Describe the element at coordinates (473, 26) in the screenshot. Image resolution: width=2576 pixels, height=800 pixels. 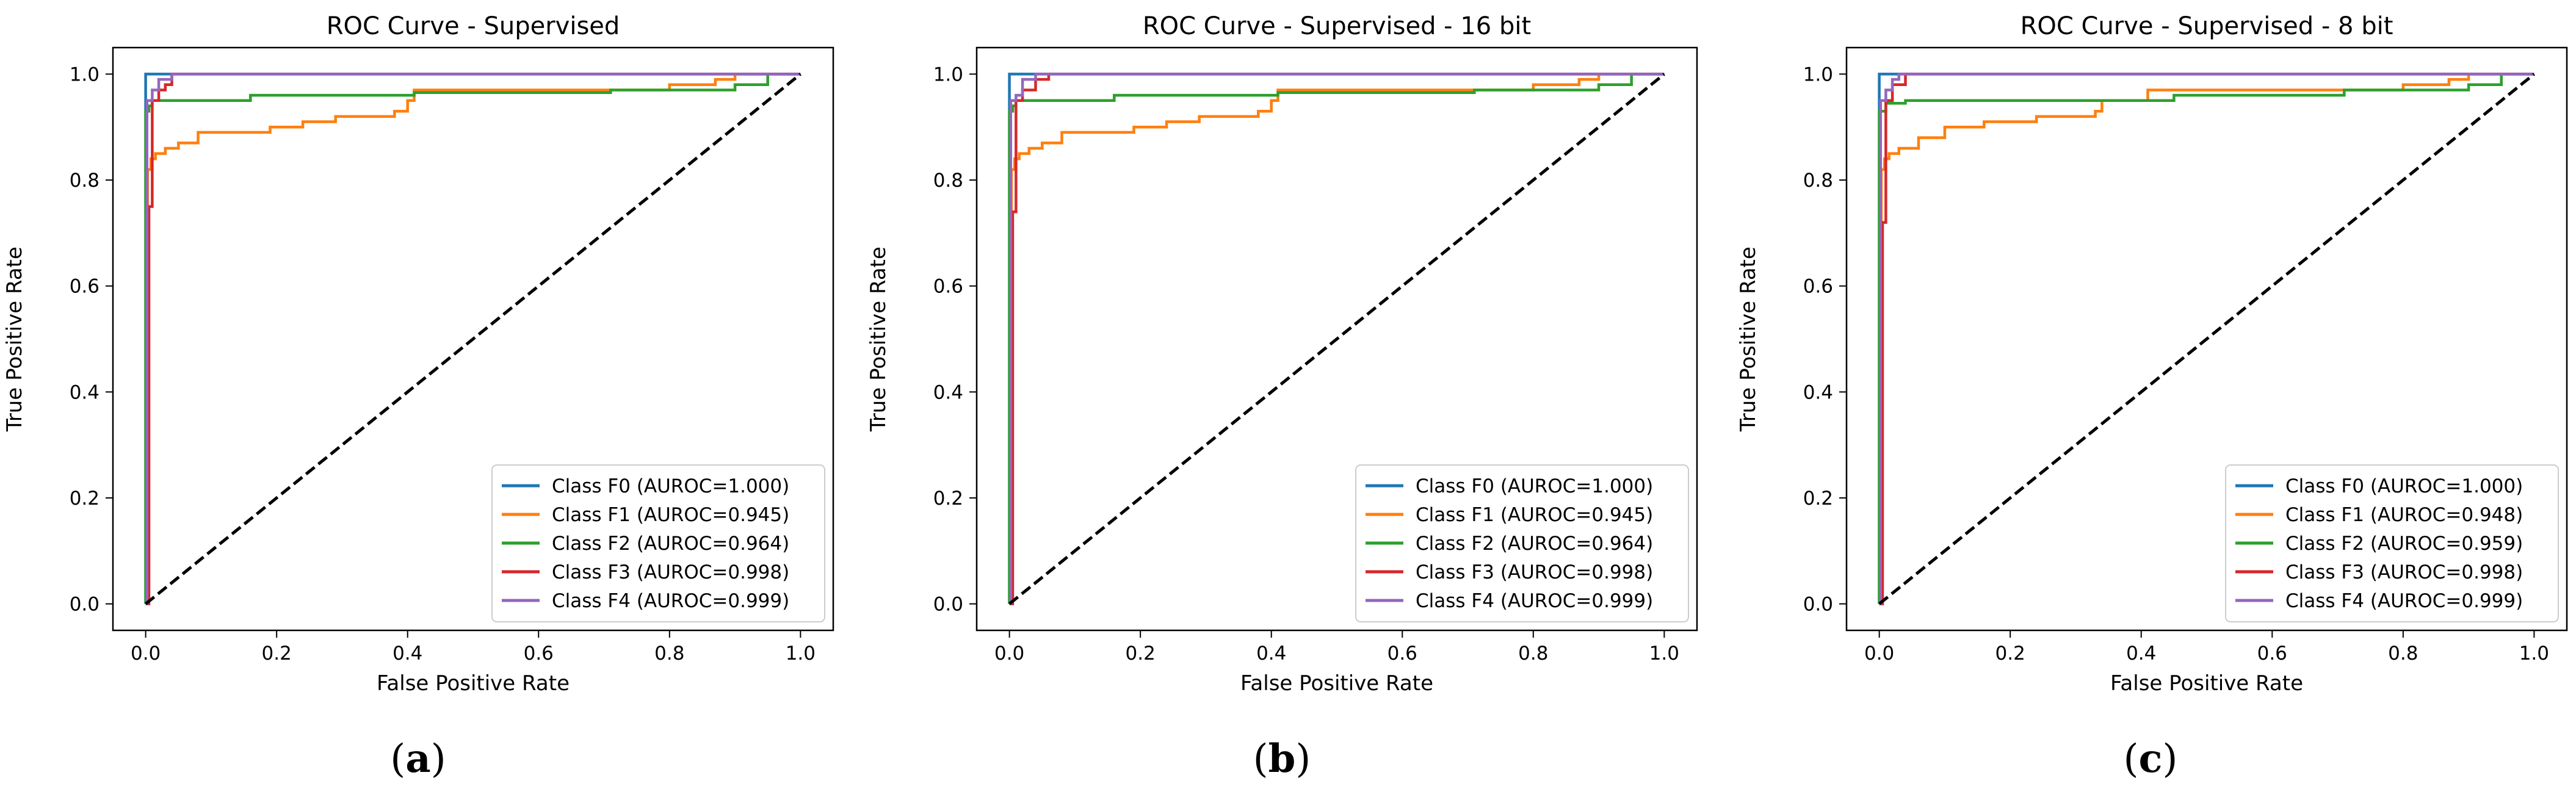
I see `chart-title: ROC Curve - Supervised` at that location.